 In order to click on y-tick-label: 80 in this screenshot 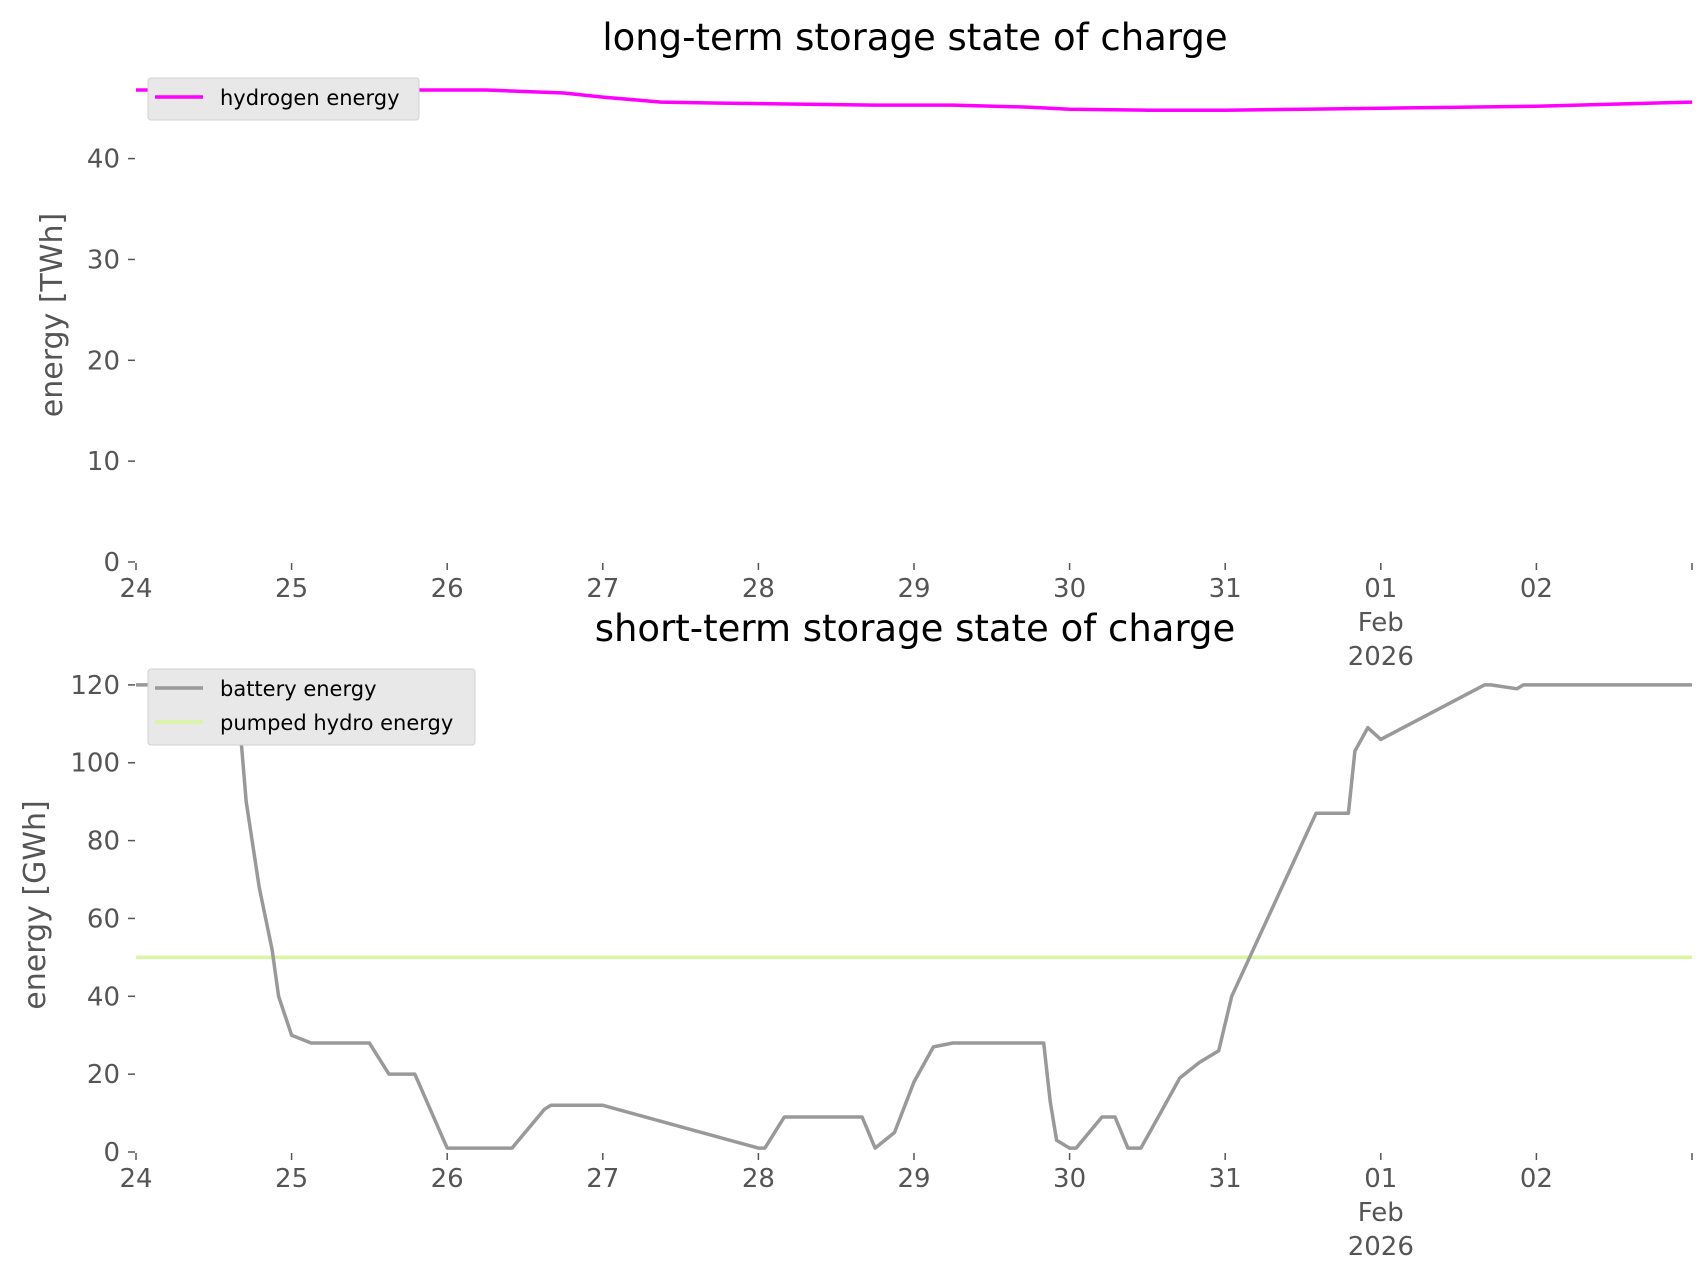, I will do `click(103, 842)`.